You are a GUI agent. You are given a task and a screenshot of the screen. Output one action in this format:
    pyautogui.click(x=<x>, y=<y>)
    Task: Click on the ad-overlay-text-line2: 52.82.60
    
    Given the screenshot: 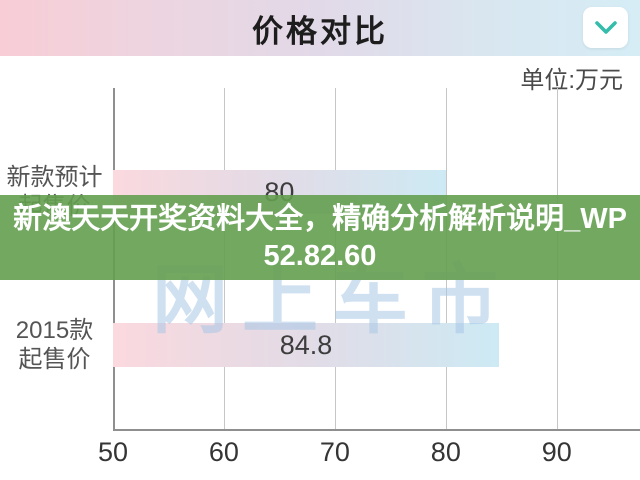 What is the action you would take?
    pyautogui.click(x=320, y=255)
    